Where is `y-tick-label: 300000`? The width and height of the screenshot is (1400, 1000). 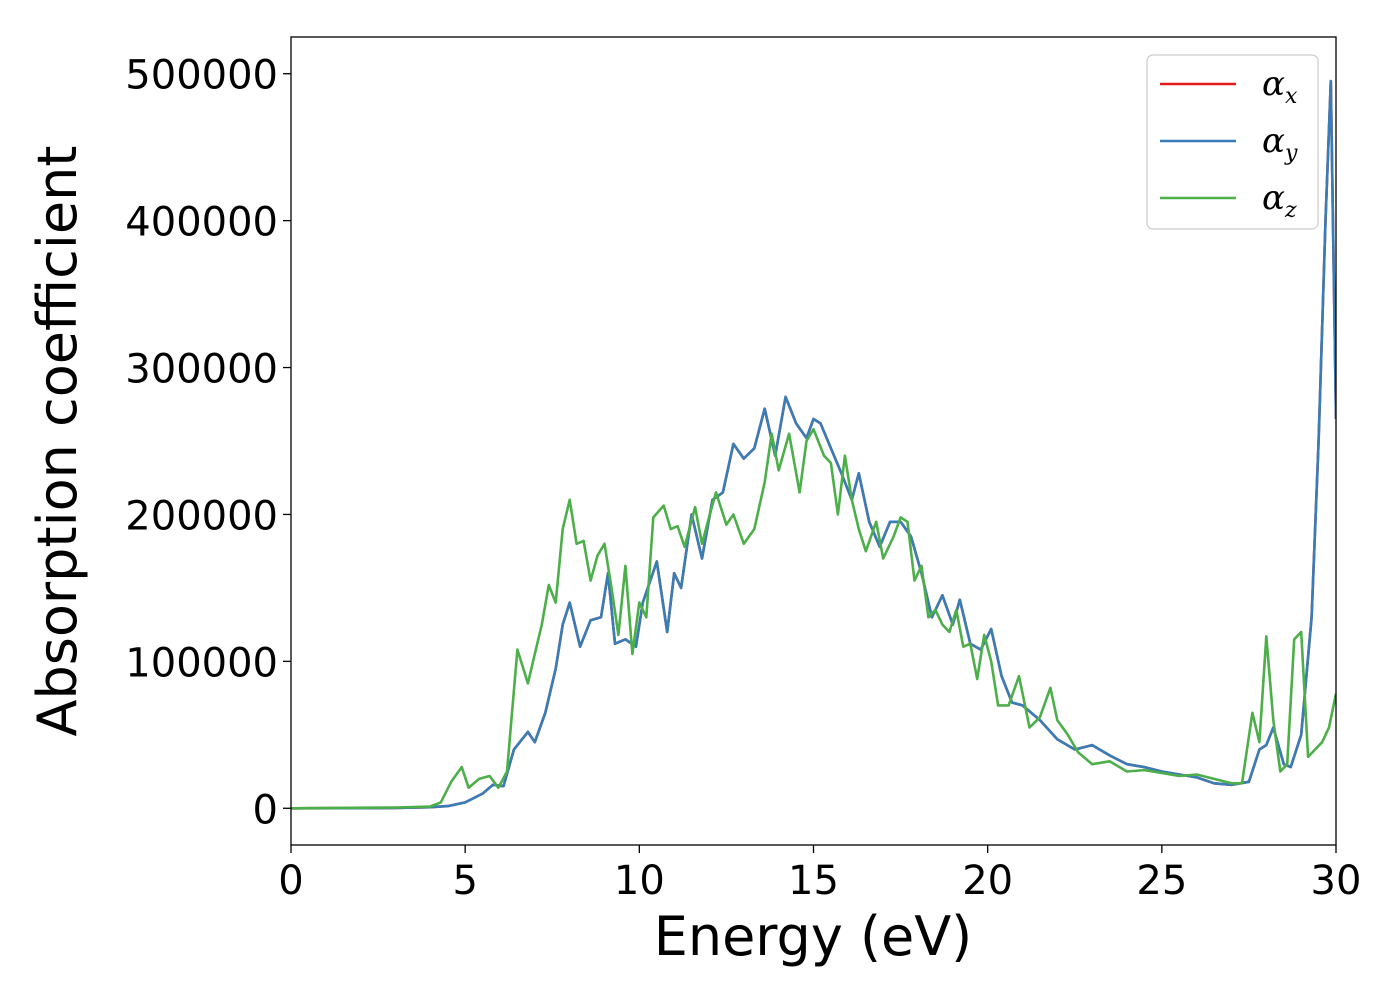 y-tick-label: 300000 is located at coordinates (201, 370).